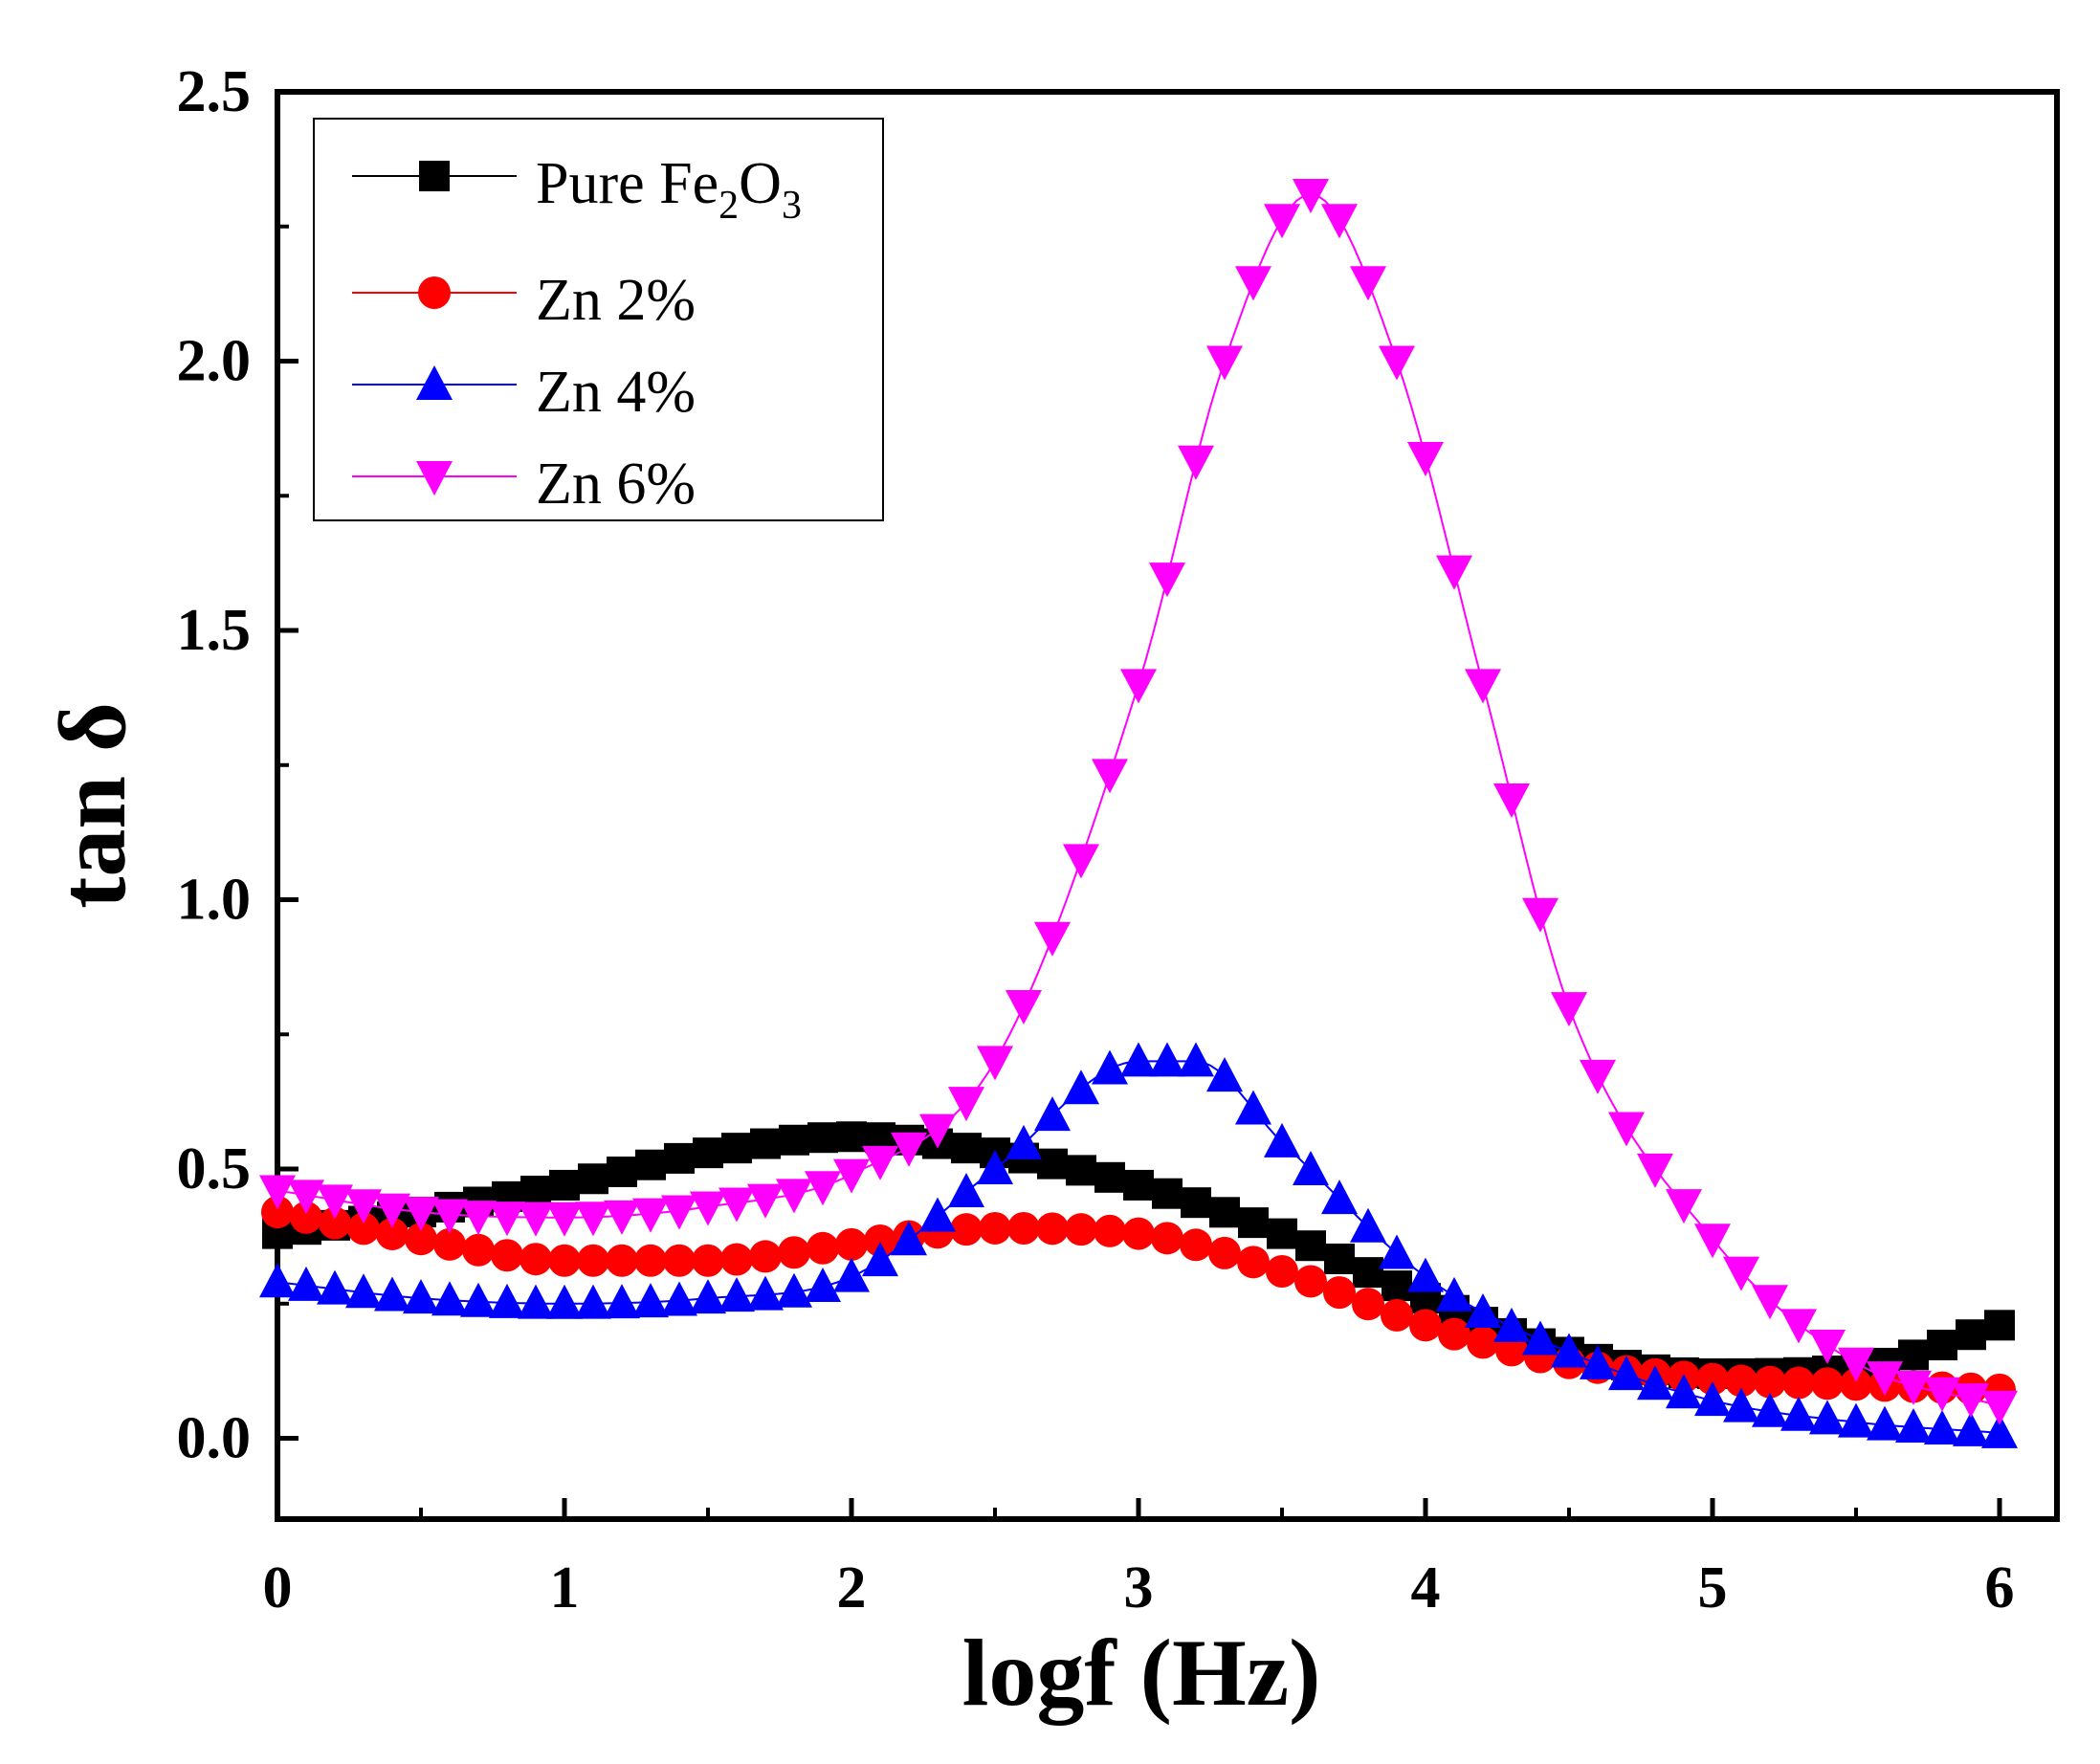 The height and width of the screenshot is (1764, 2100). I want to click on x-tick-label: 1, so click(565, 1588).